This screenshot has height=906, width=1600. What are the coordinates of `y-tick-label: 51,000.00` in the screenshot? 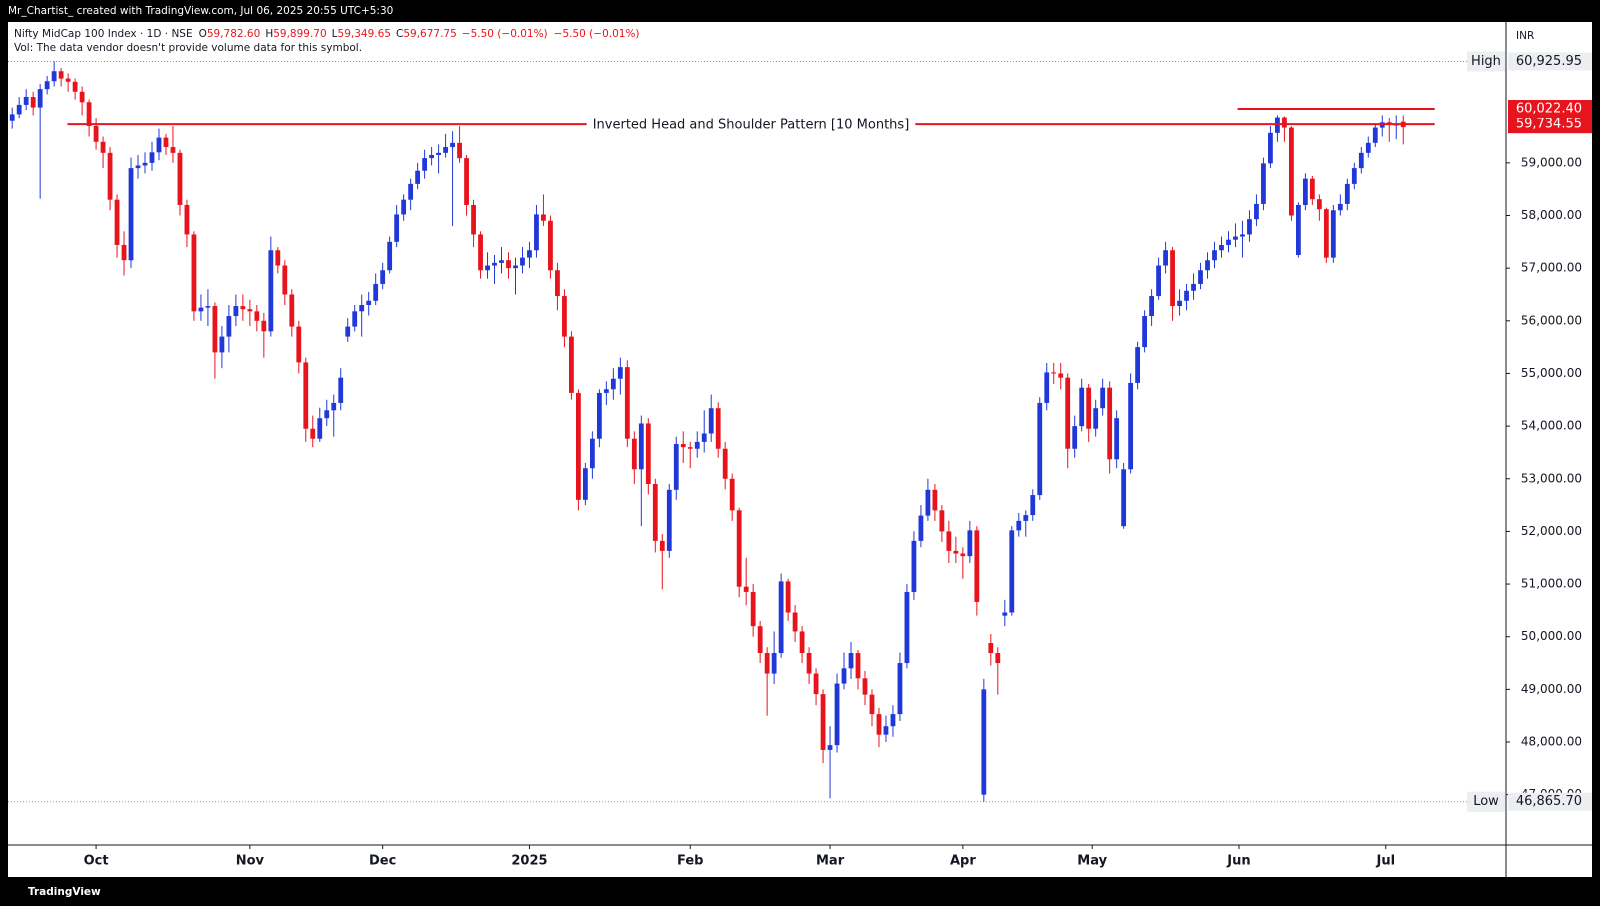 It's located at (1551, 584).